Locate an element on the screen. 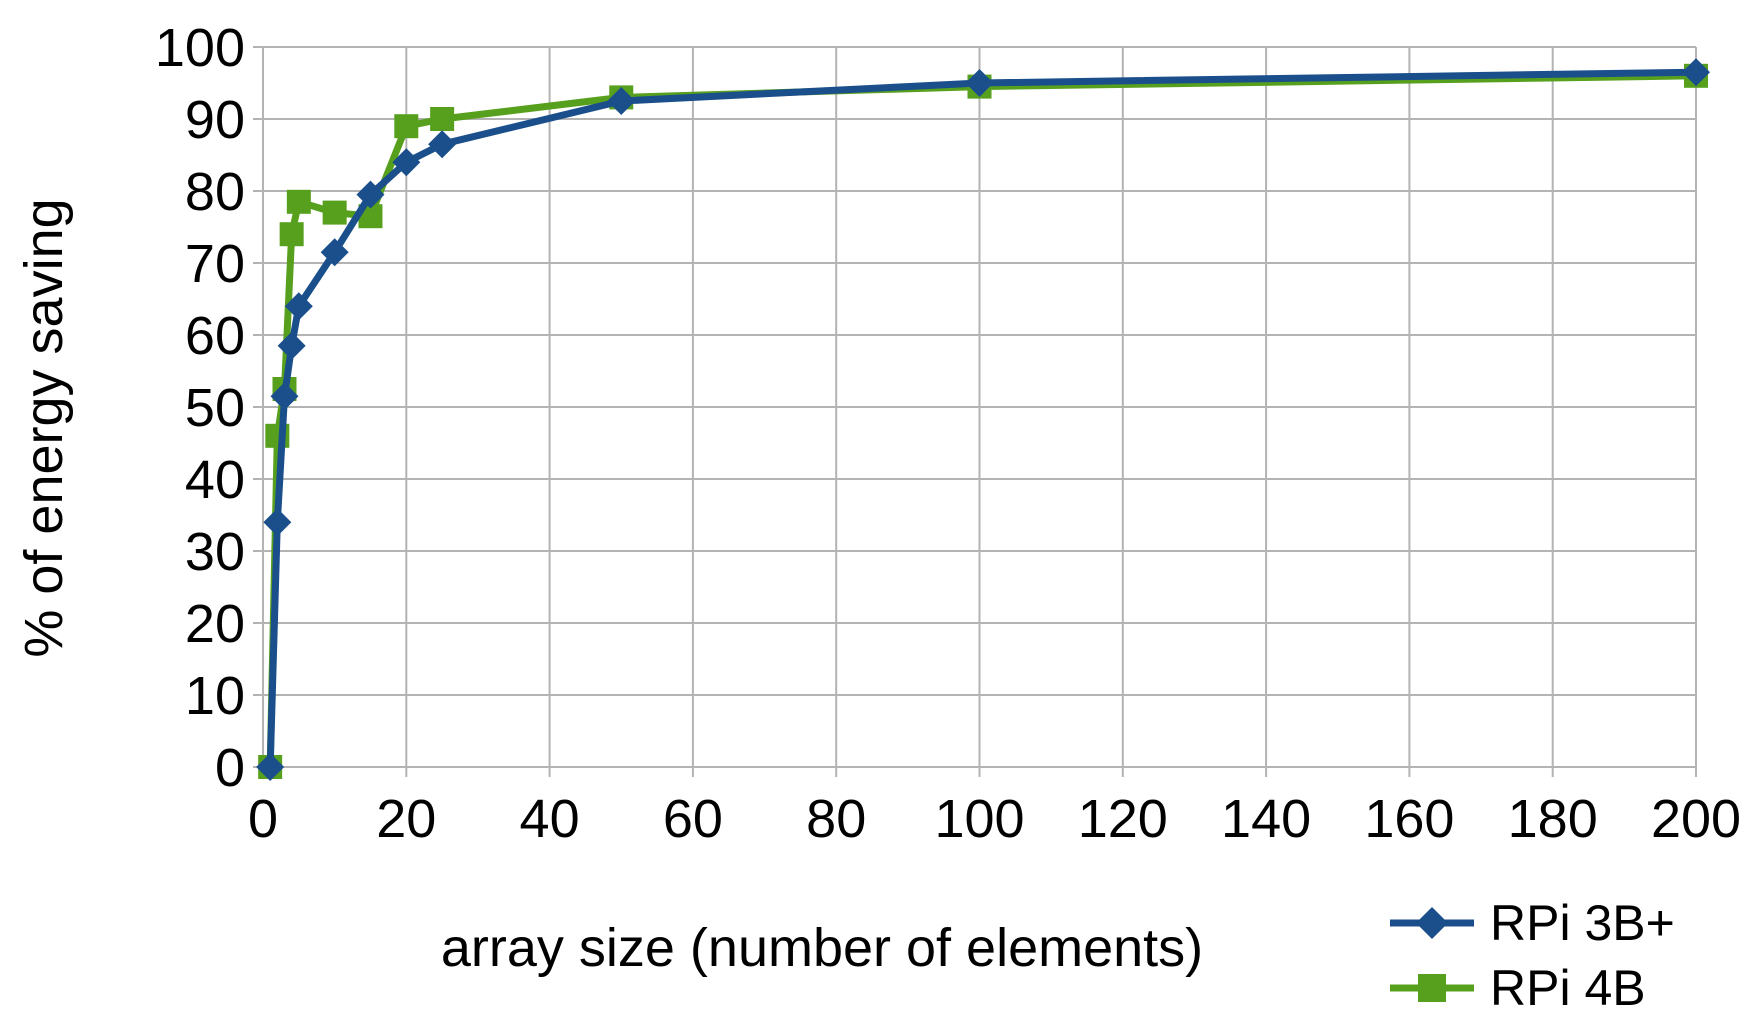 The height and width of the screenshot is (1031, 1759). y-tick-label: 30 is located at coordinates (215, 552).